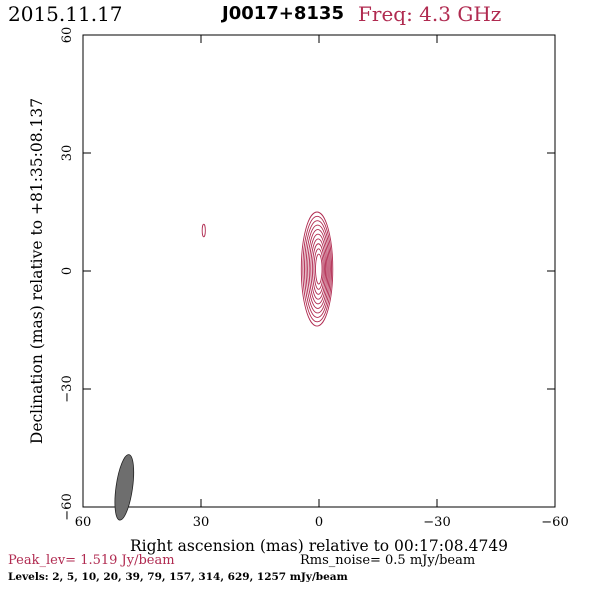 The width and height of the screenshot is (590, 590). Describe the element at coordinates (554, 522) in the screenshot. I see `x-tick-label: −60` at that location.